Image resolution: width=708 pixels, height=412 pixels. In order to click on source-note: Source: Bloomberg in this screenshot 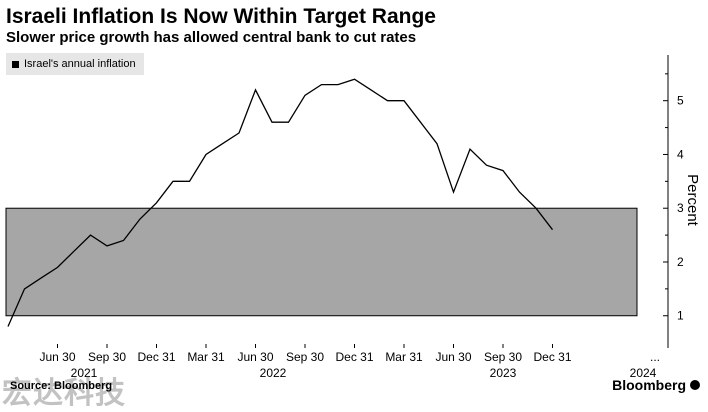, I will do `click(61, 386)`.